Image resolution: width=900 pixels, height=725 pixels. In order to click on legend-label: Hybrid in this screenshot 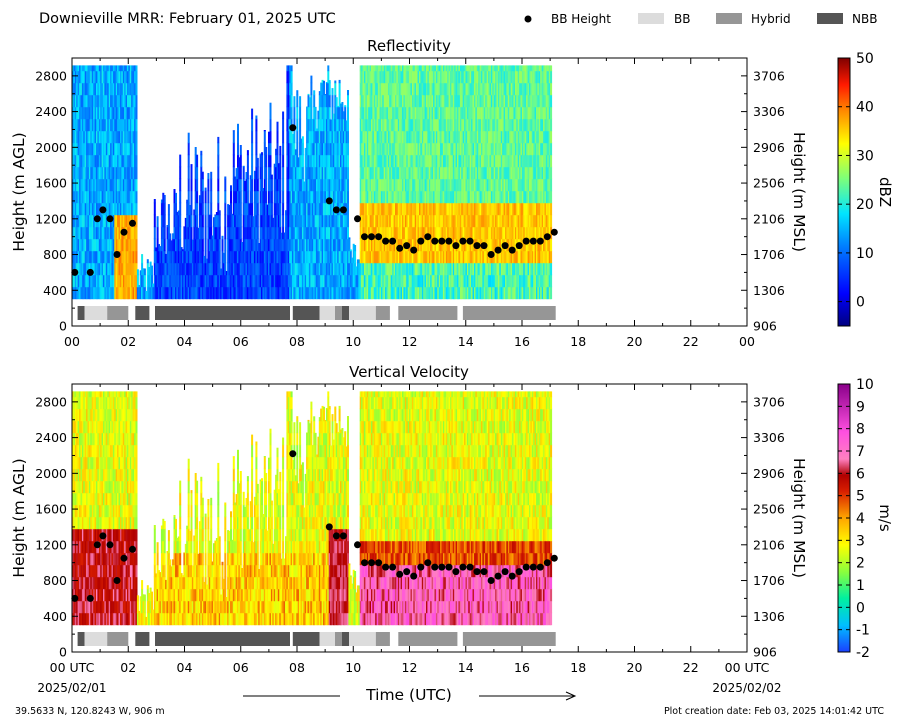, I will do `click(771, 19)`.